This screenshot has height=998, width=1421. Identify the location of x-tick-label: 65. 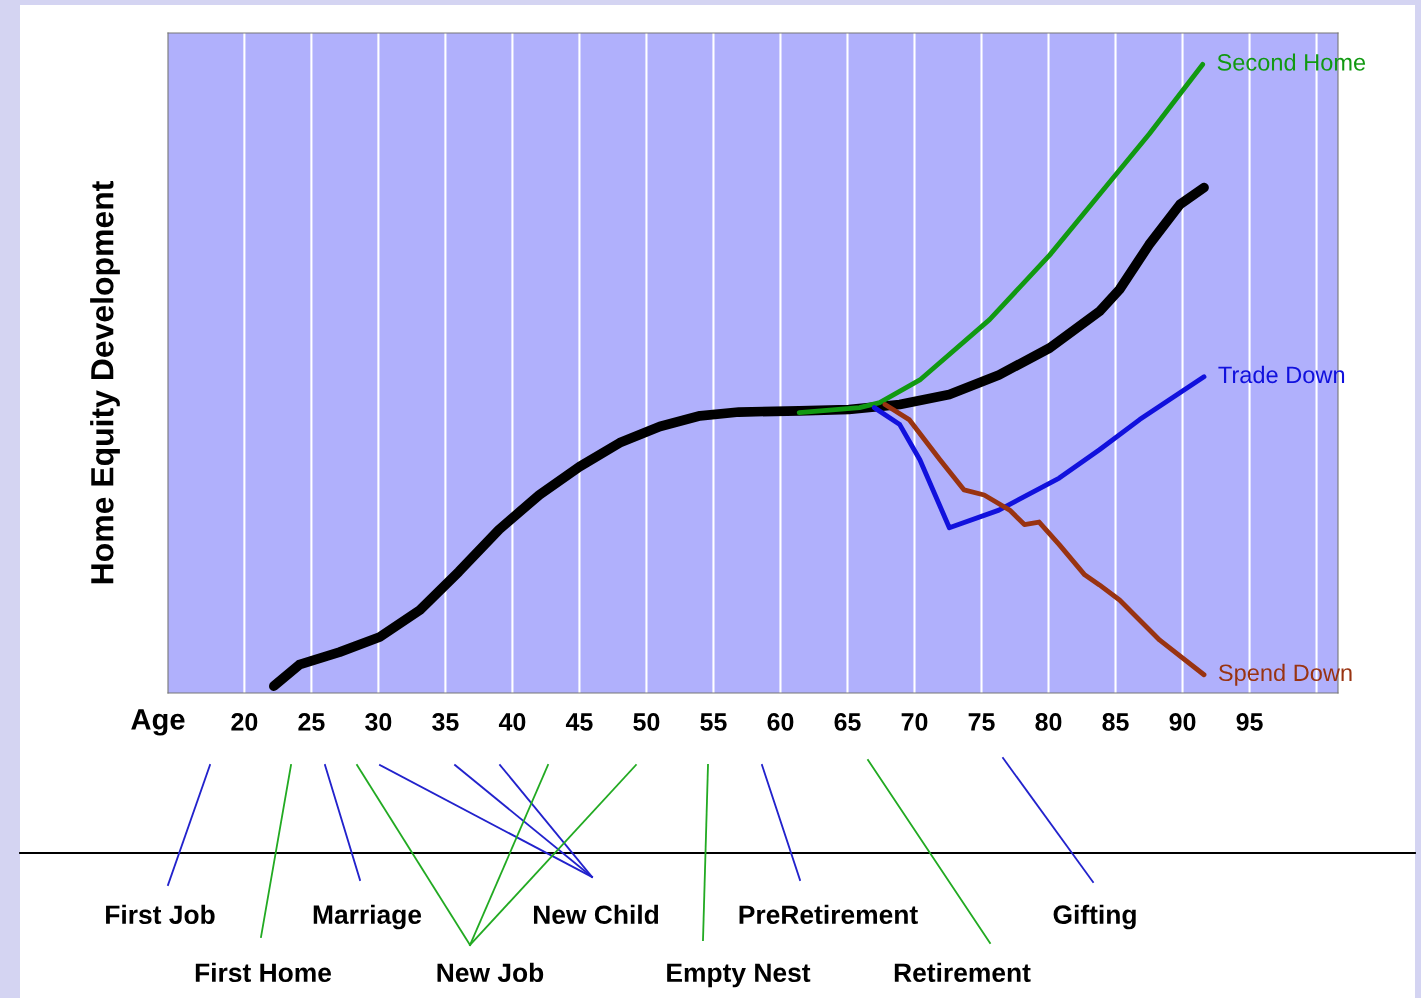
(847, 722).